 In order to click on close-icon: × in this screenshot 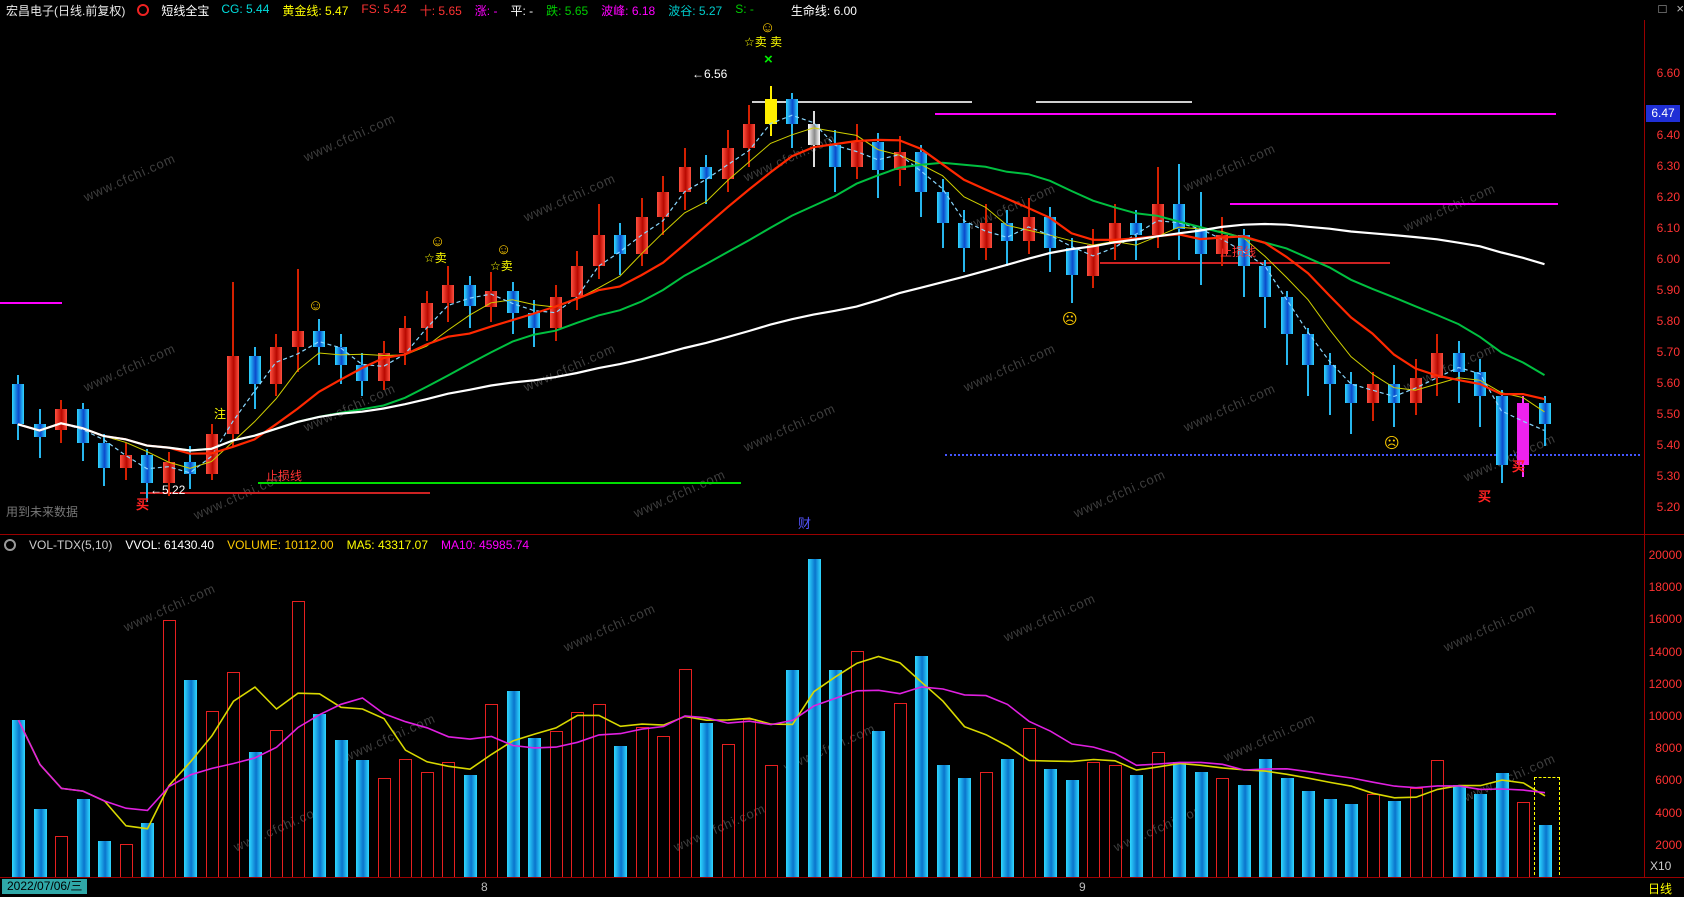, I will do `click(1680, 8)`.